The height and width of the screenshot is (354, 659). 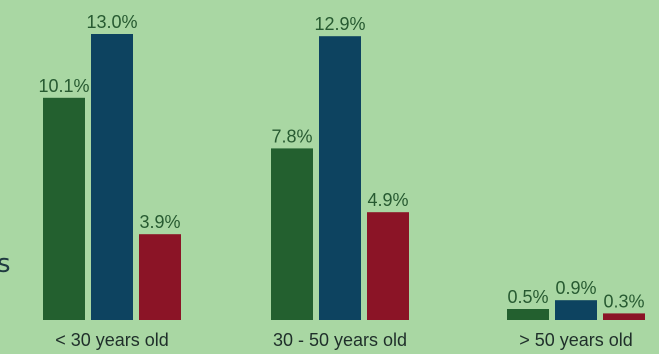 What do you see at coordinates (340, 340) in the screenshot?
I see `category-label-2: 30 - 50 years old` at bounding box center [340, 340].